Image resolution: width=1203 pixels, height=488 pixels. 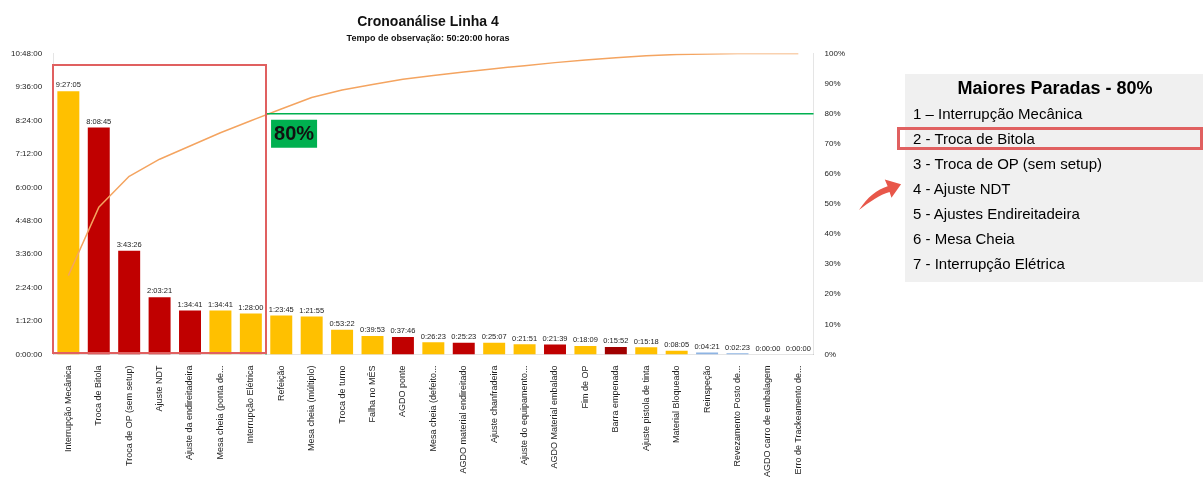 I want to click on y2-tick-label: 40%, so click(x=832, y=234).